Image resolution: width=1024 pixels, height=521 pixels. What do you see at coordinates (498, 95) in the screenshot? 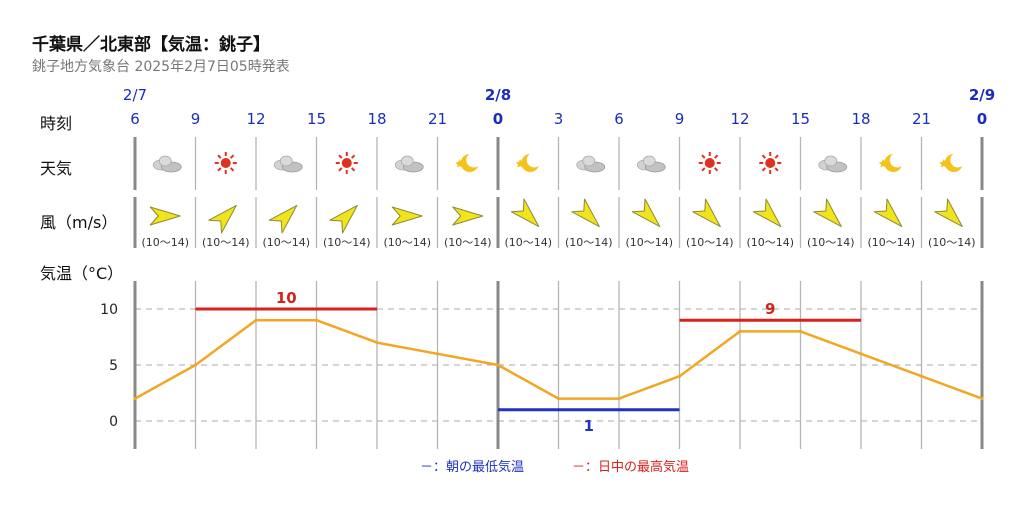
I see `date-label: 2/8` at bounding box center [498, 95].